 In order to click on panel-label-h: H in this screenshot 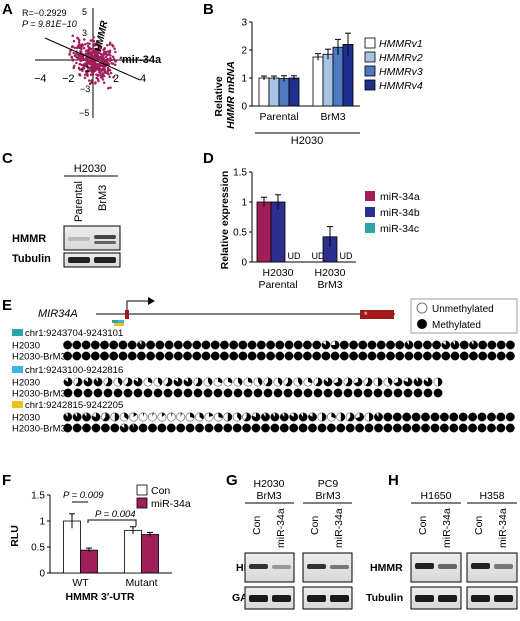, I will do `click(393, 480)`.